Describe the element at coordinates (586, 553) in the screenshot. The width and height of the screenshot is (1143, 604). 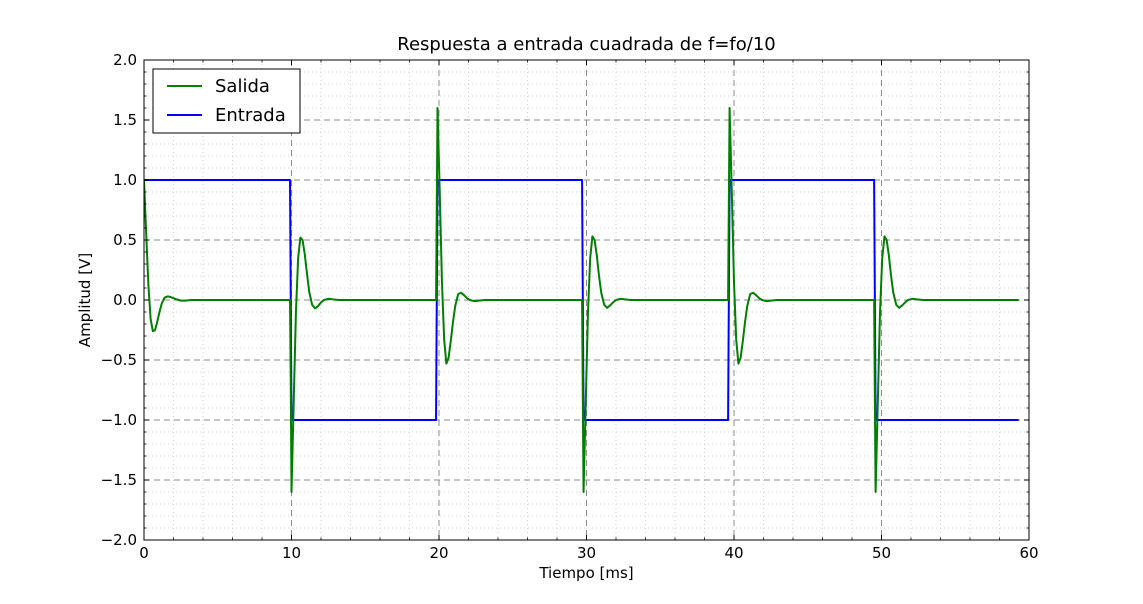
I see `x-tick-label: 30` at that location.